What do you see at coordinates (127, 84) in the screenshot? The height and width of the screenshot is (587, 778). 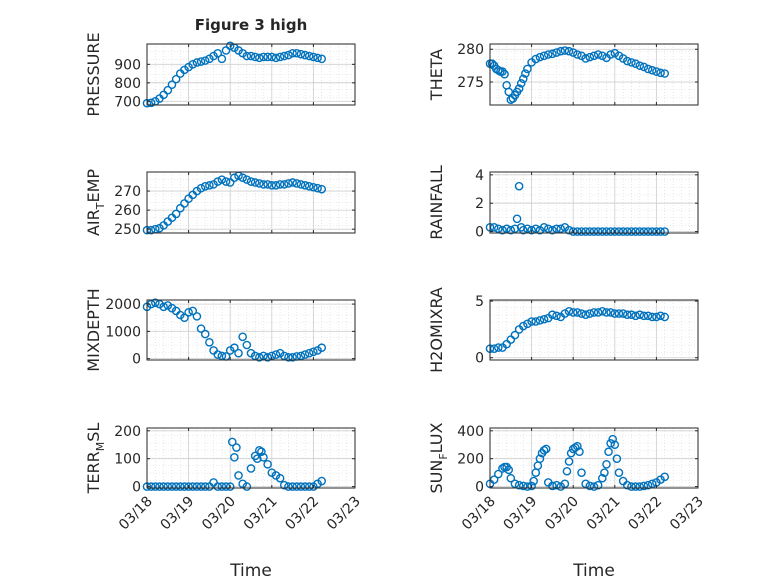 I see `y-tick-label: 800` at bounding box center [127, 84].